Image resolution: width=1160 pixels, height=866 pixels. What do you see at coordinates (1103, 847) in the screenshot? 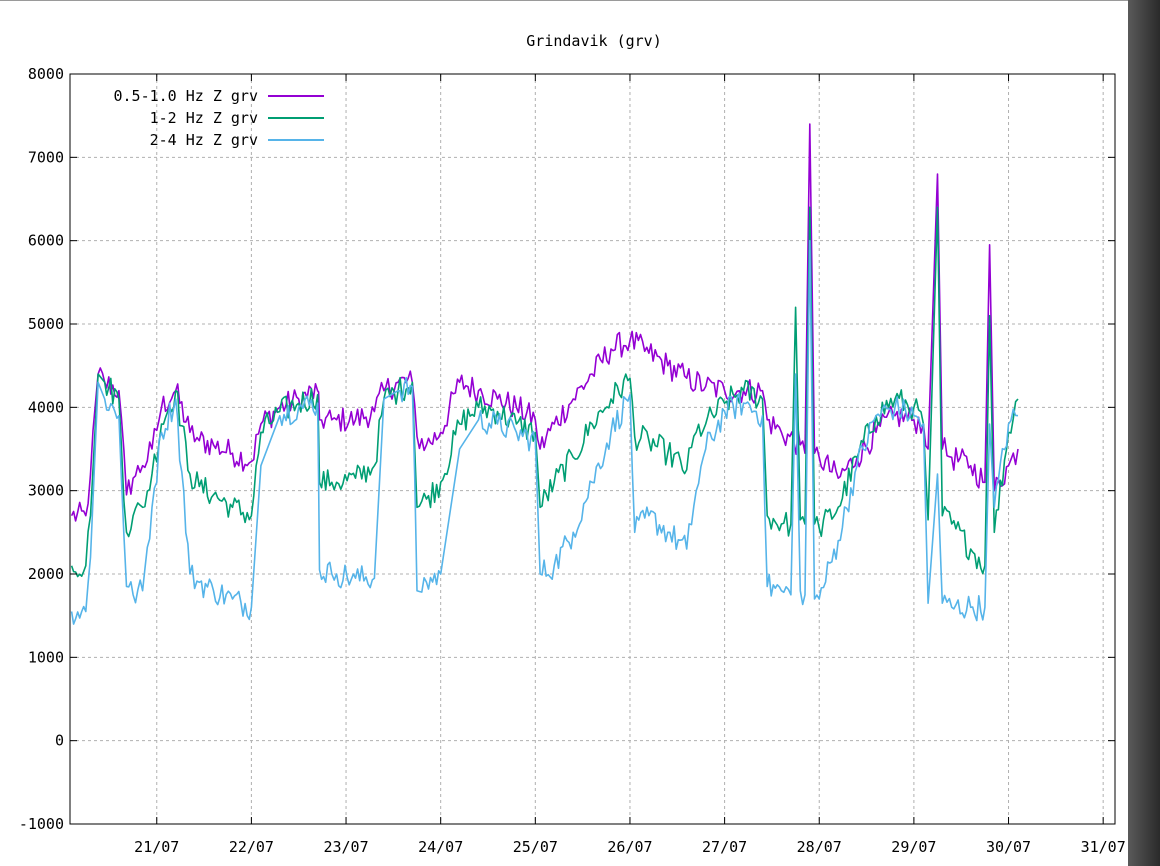
I see `x-tick-label: 31/07` at bounding box center [1103, 847].